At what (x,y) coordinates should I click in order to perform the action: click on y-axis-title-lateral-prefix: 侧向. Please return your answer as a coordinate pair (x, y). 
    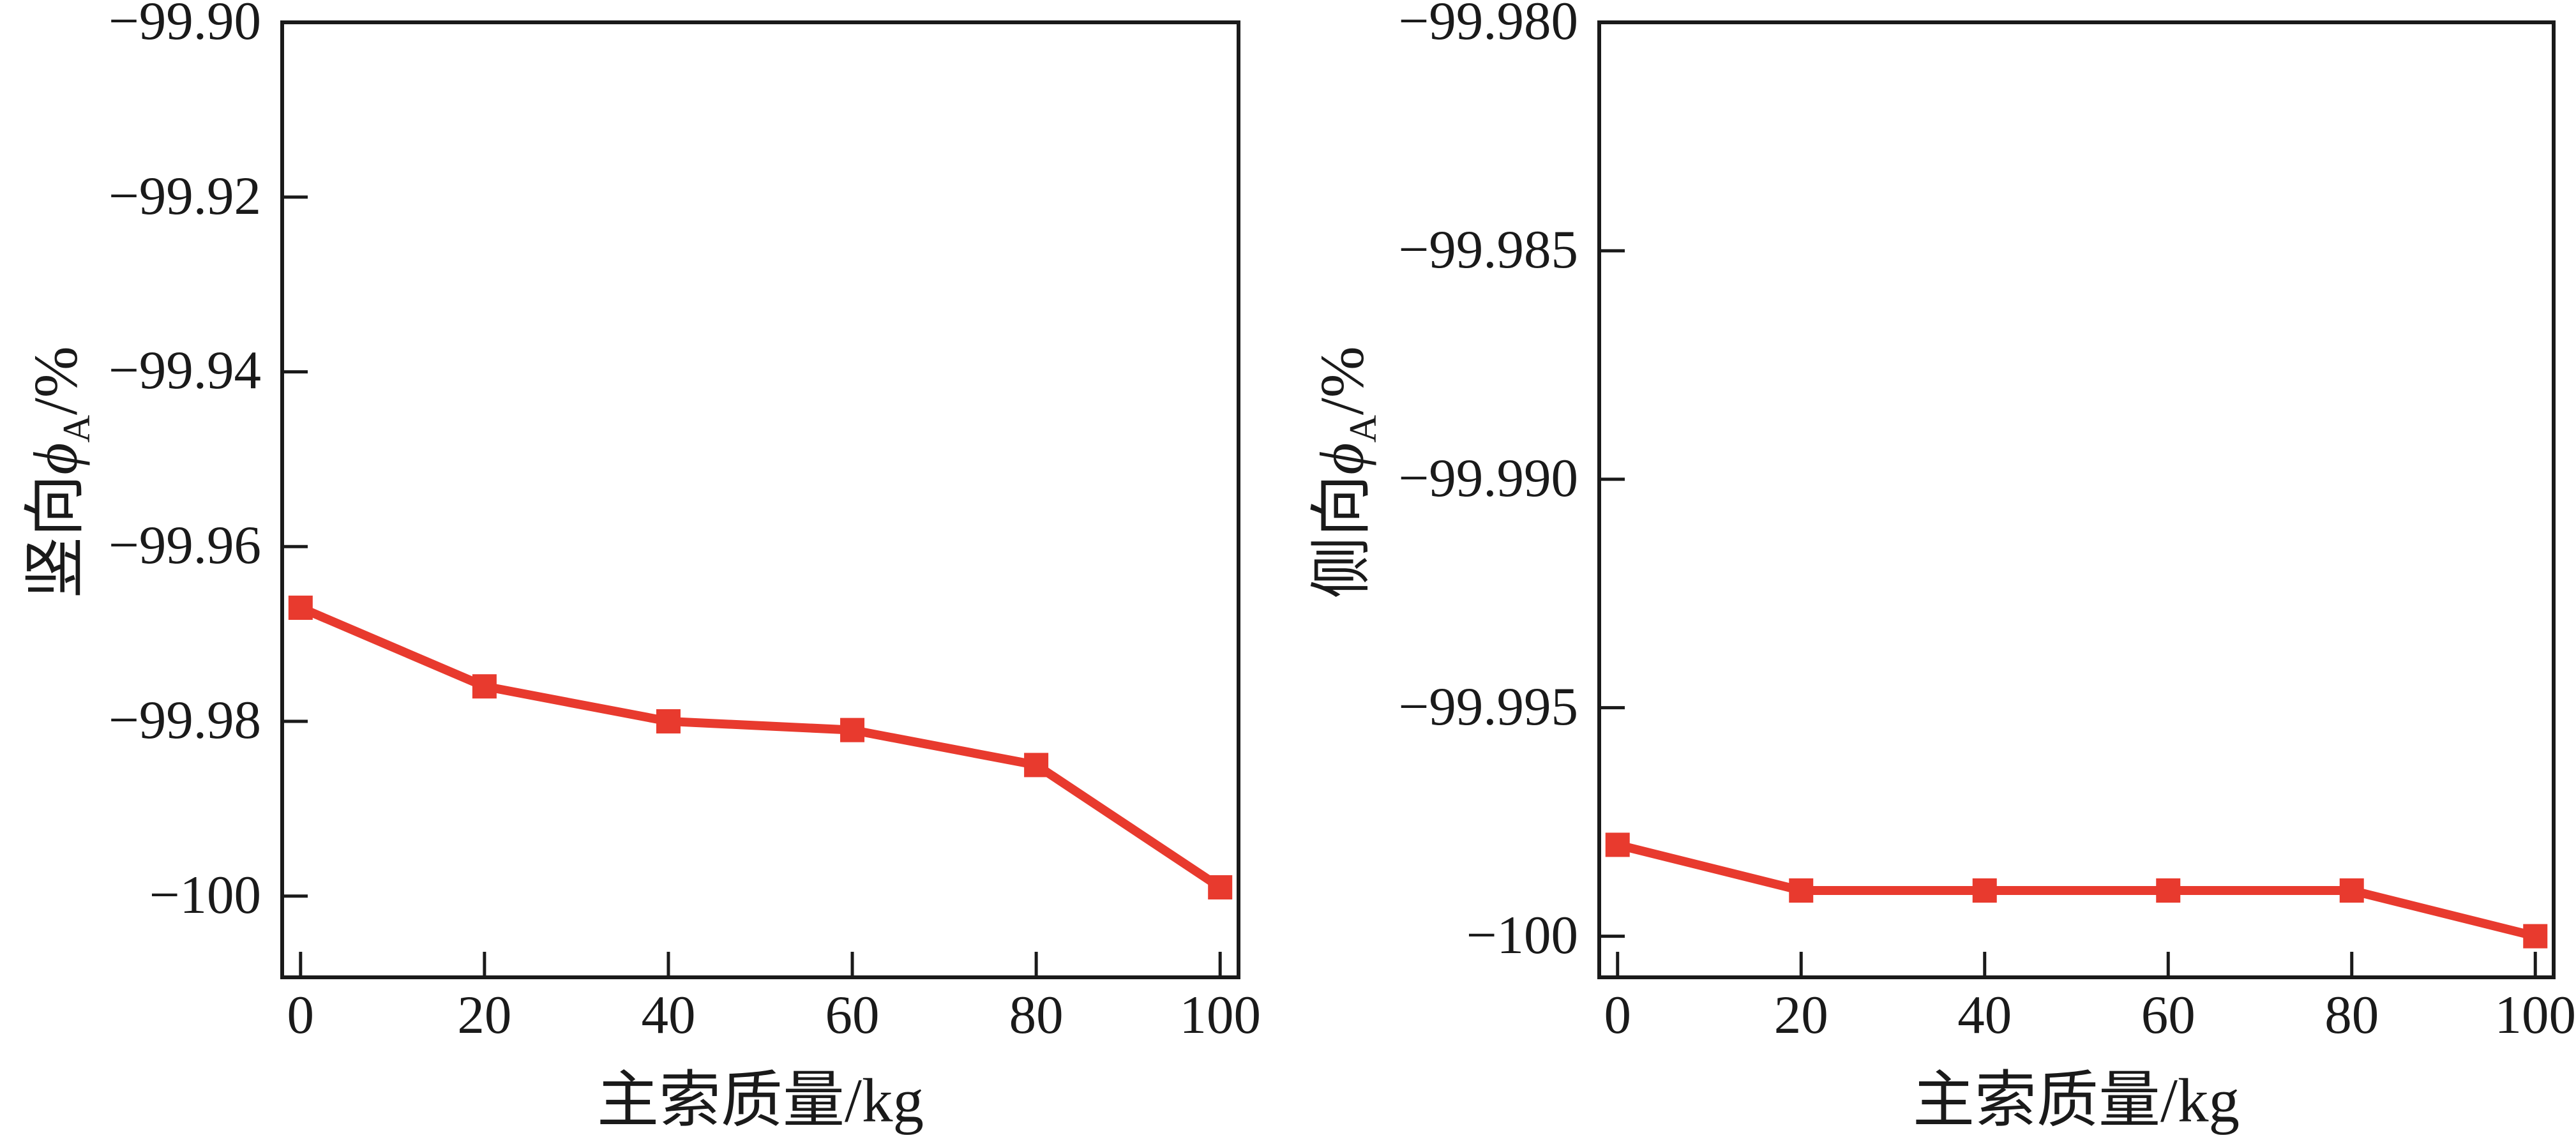
    Looking at the image, I should click on (1341, 536).